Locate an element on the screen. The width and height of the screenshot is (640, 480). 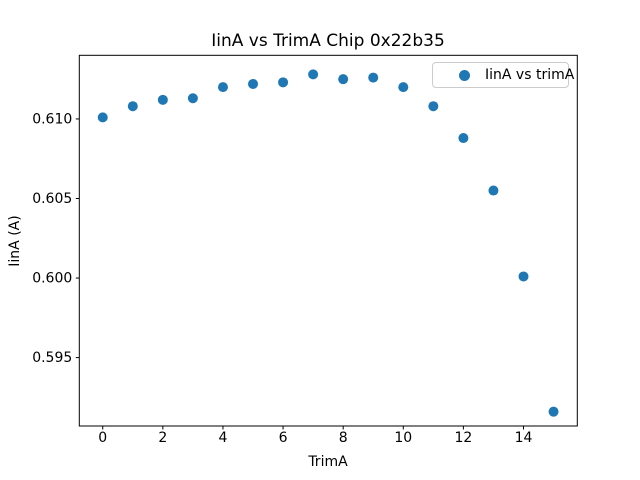
legend: IinA vs trimA is located at coordinates (503, 75).